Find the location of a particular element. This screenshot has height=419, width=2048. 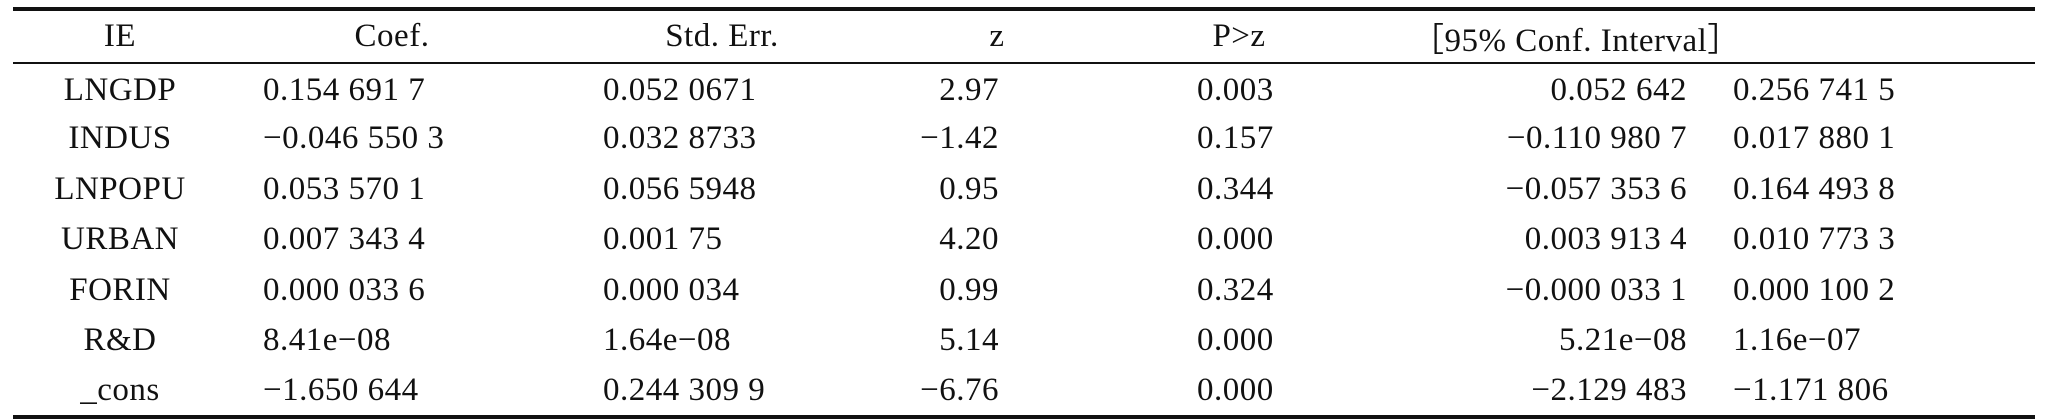

cell-coef: 0.000 033 6 is located at coordinates (344, 289).